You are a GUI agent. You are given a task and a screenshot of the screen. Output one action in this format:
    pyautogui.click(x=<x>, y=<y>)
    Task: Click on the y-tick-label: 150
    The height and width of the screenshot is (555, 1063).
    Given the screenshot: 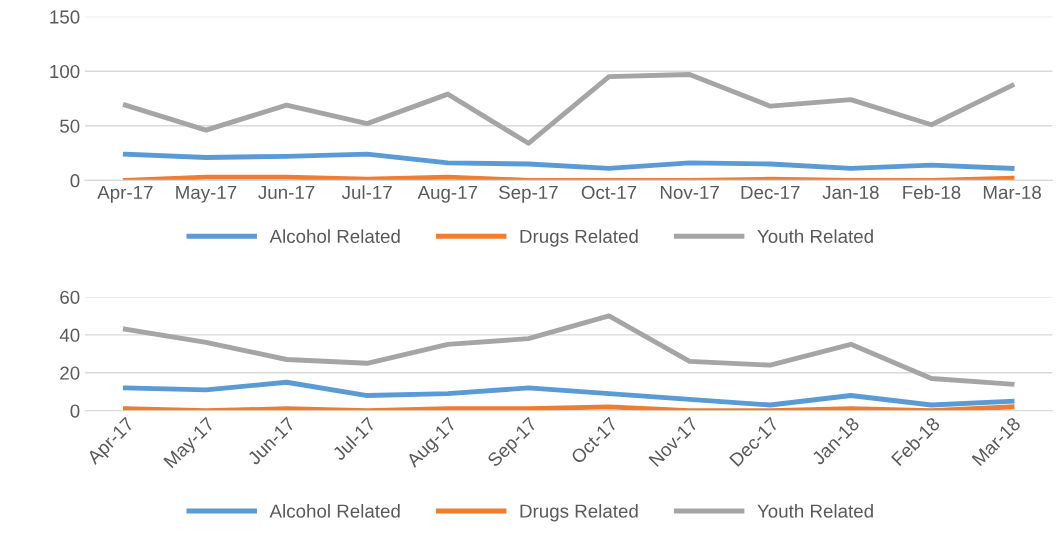 What is the action you would take?
    pyautogui.click(x=65, y=17)
    